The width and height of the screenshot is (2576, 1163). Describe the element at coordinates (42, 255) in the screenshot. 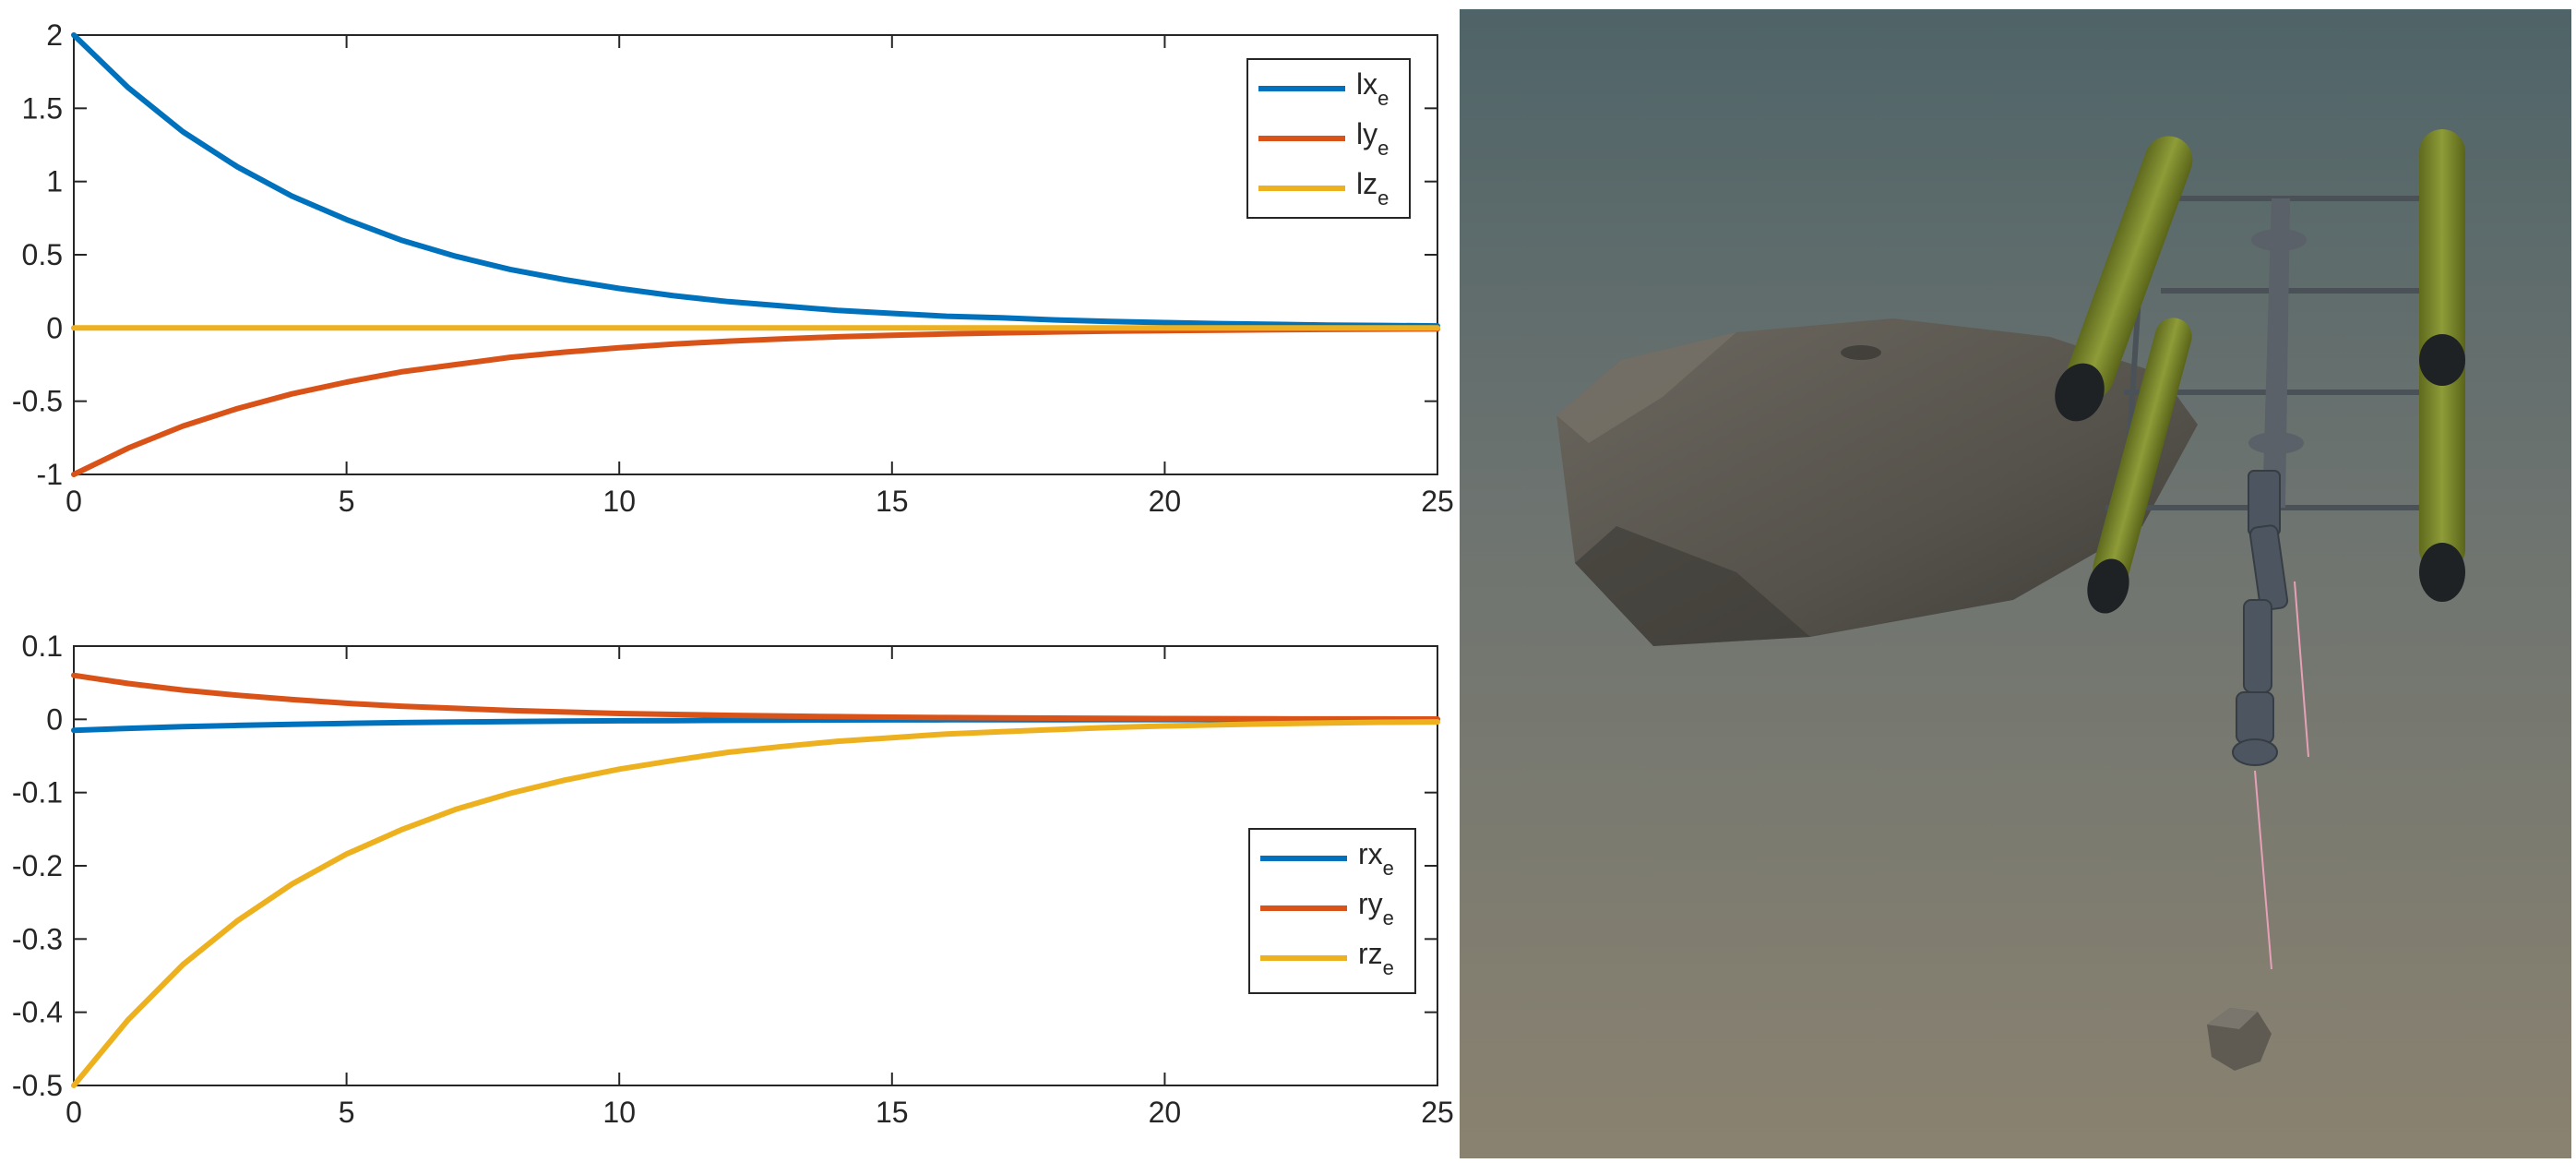

I see `y-tick-label: 0.5` at that location.